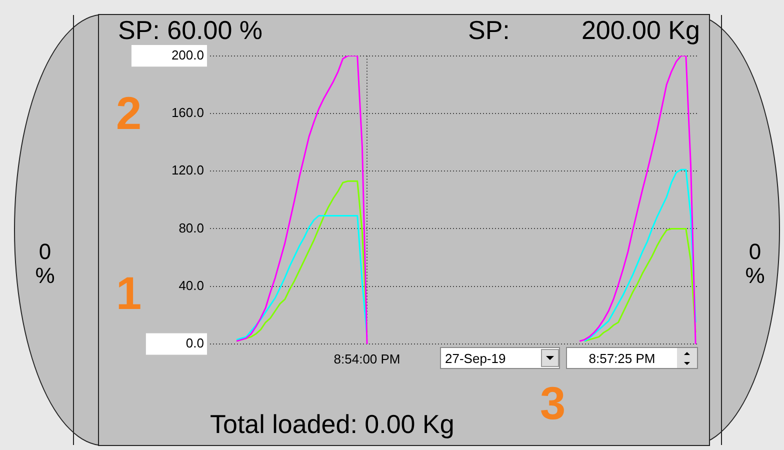  What do you see at coordinates (553, 403) in the screenshot?
I see `text: 3` at bounding box center [553, 403].